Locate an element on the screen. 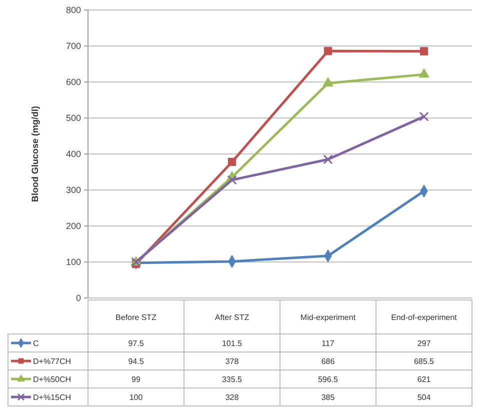  data-label: 621 is located at coordinates (424, 379).